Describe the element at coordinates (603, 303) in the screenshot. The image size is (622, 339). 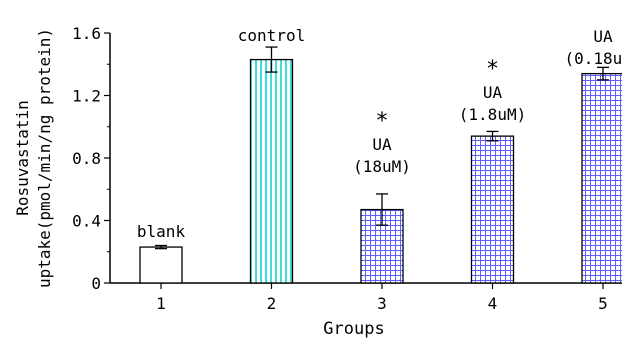
I see `x-tick-label-5: 5` at that location.